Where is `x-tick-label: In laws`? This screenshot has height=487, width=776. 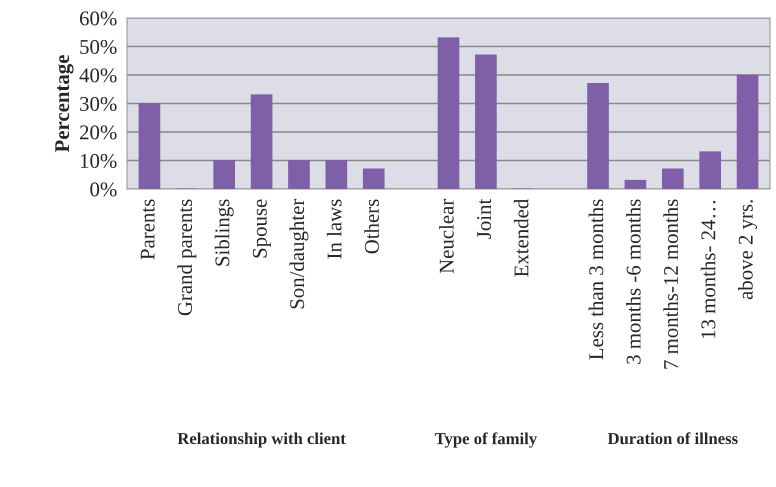 x-tick-label: In laws is located at coordinates (334, 229).